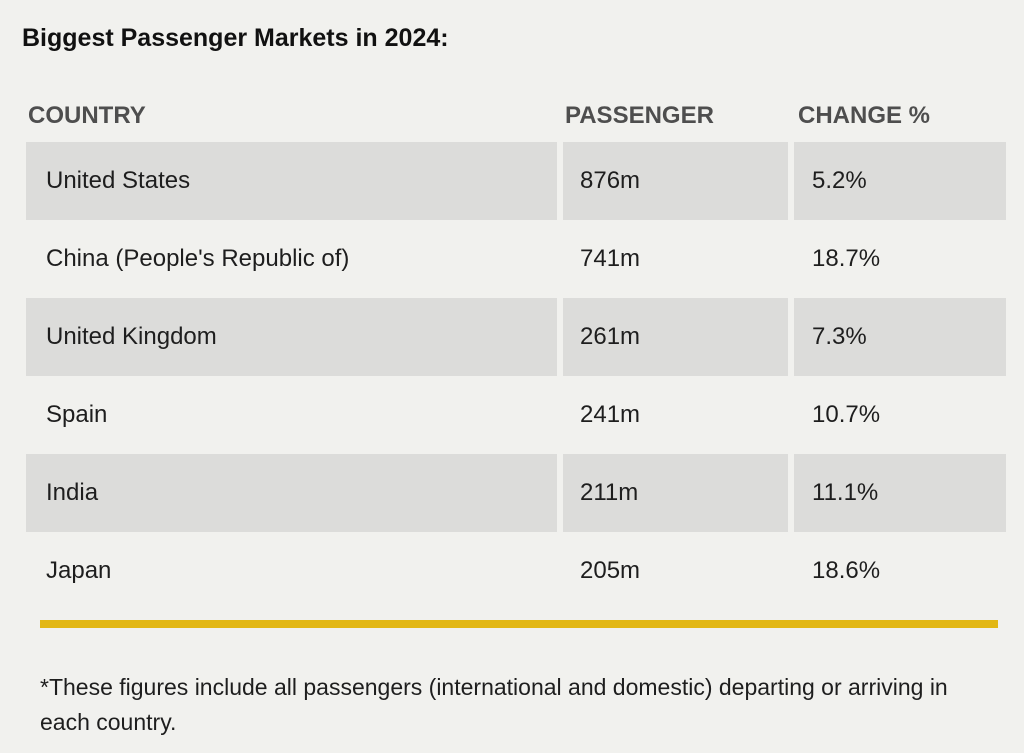  I want to click on table-row: United States 876m 5.2%, so click(516, 181).